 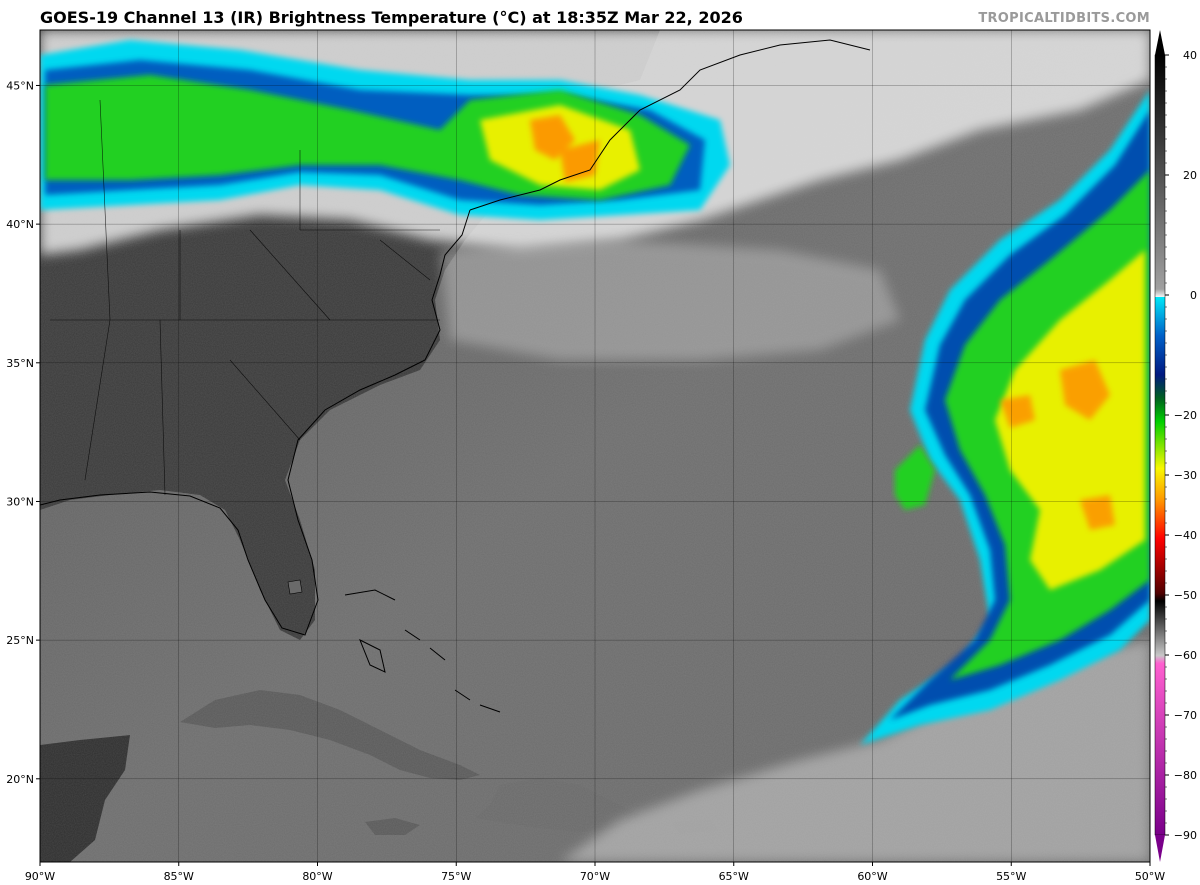 I want to click on colorbar-tick-label: −30, so click(x=1185, y=475).